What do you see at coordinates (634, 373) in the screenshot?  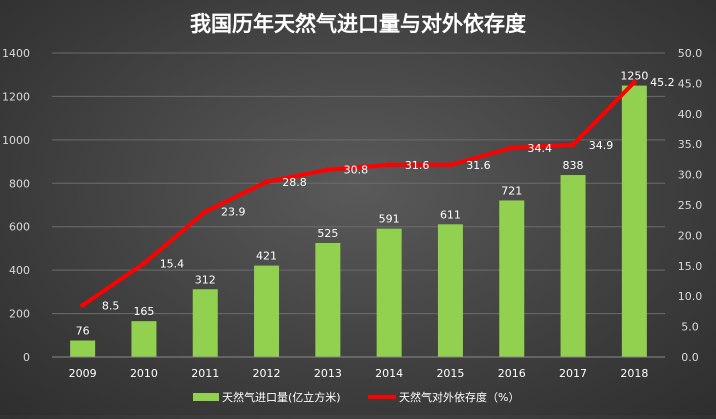 I see `x-tick-label: 2018` at bounding box center [634, 373].